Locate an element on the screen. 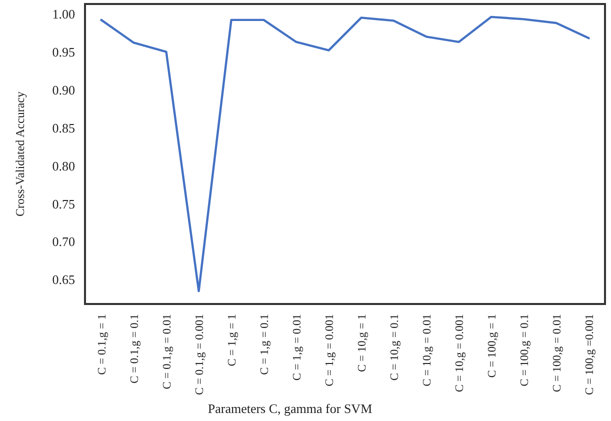  x-tick-label: C = 100,g = 1 is located at coordinates (492, 346).